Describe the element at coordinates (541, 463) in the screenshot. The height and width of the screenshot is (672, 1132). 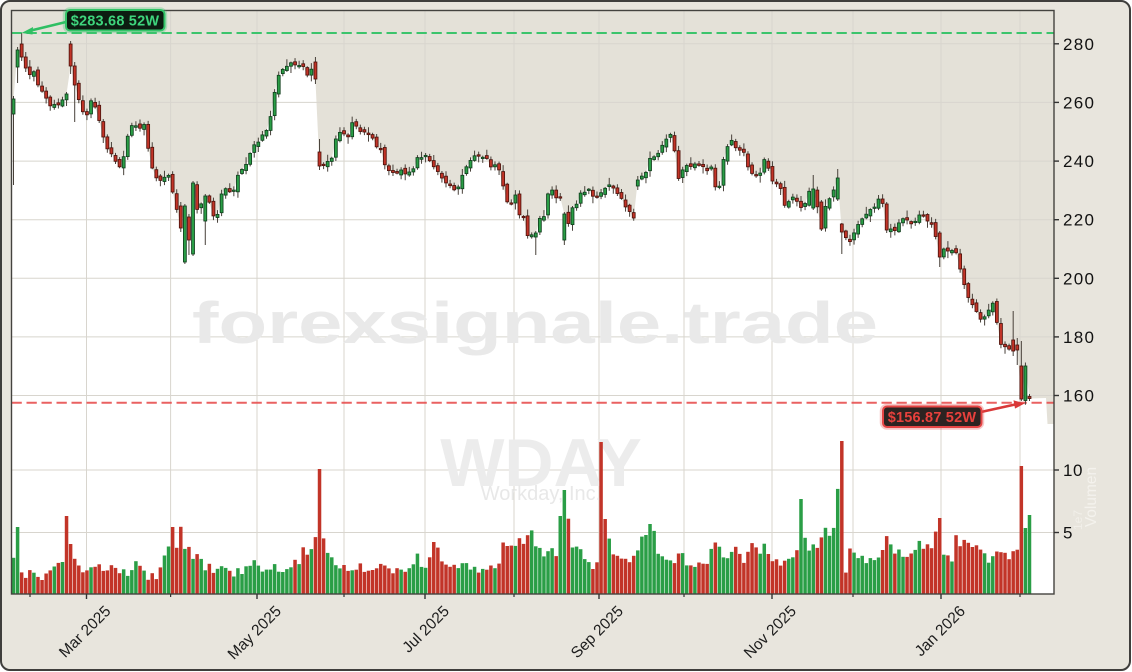
I see `svg-text: WDAY` at that location.